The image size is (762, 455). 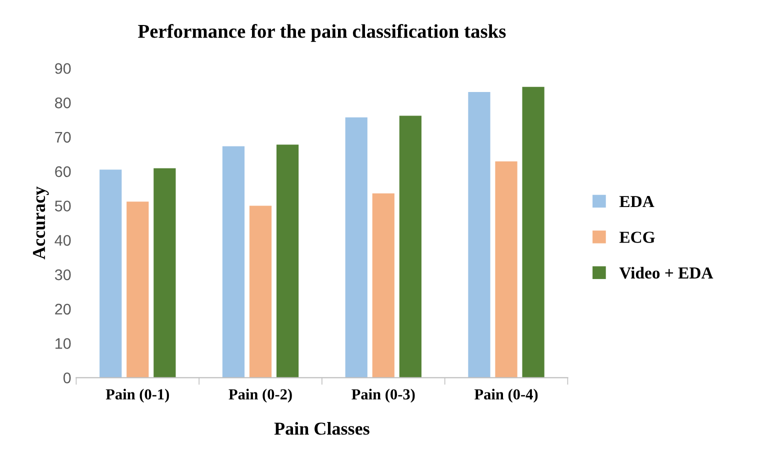 I want to click on y-tick-label: 40, so click(x=62, y=240).